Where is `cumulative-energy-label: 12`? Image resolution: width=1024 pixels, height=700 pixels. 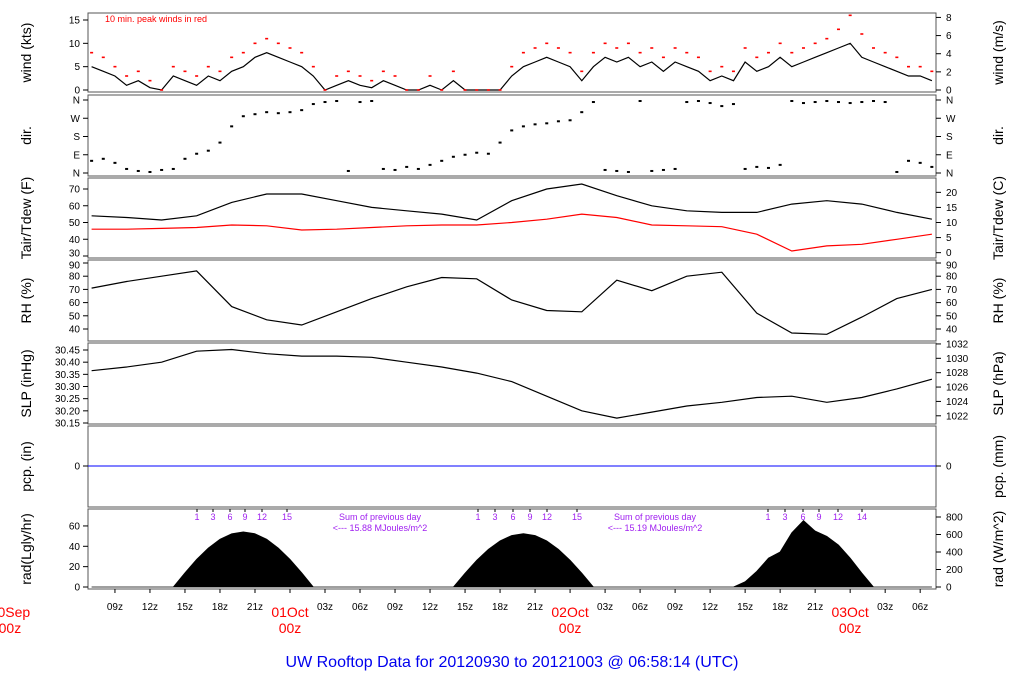
cumulative-energy-label: 12 is located at coordinates (838, 517).